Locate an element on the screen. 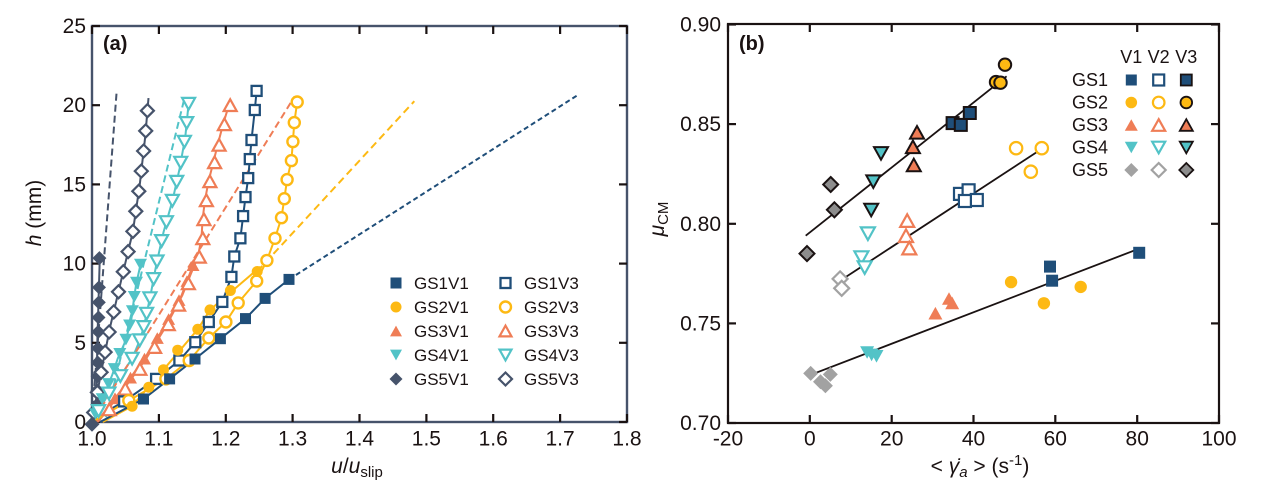 This screenshot has height=490, width=1269. svg-text: GS2V3 is located at coordinates (551, 307).